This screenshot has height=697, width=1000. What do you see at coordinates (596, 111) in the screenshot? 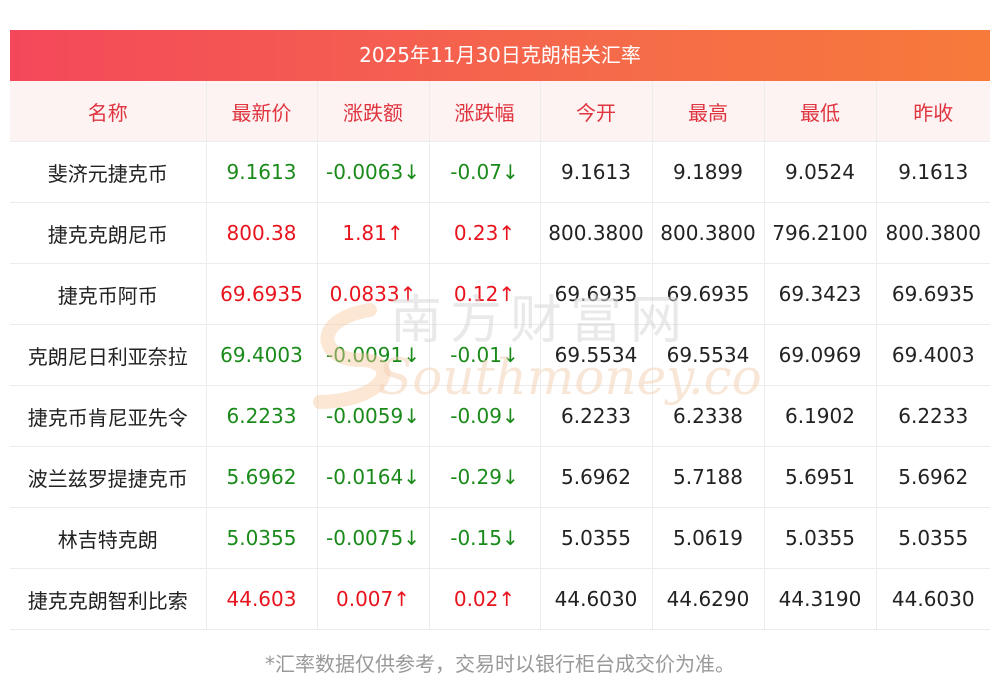
I see `header-open: 今开` at bounding box center [596, 111].